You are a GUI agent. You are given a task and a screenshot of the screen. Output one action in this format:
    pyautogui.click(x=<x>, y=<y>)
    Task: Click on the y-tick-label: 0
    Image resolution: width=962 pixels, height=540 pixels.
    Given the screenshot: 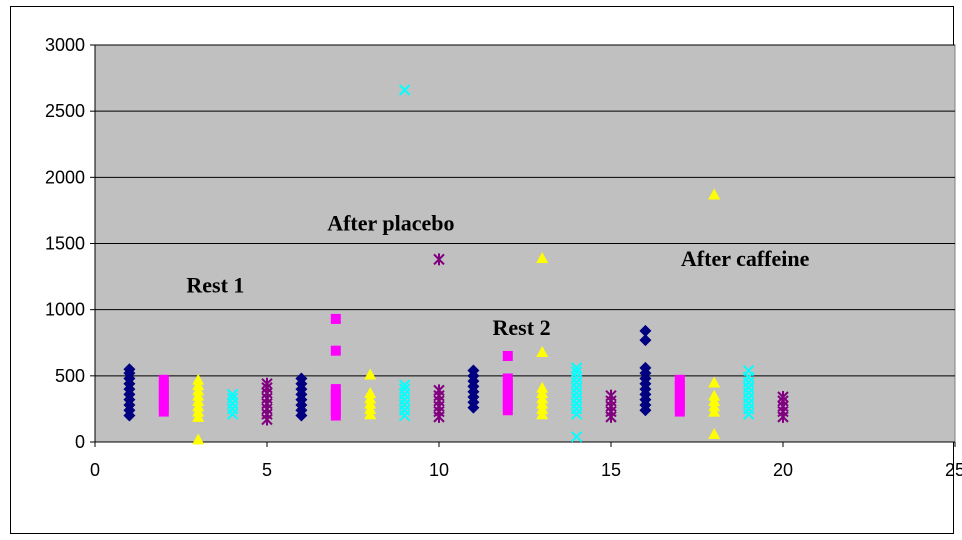 What is the action you would take?
    pyautogui.click(x=80, y=442)
    